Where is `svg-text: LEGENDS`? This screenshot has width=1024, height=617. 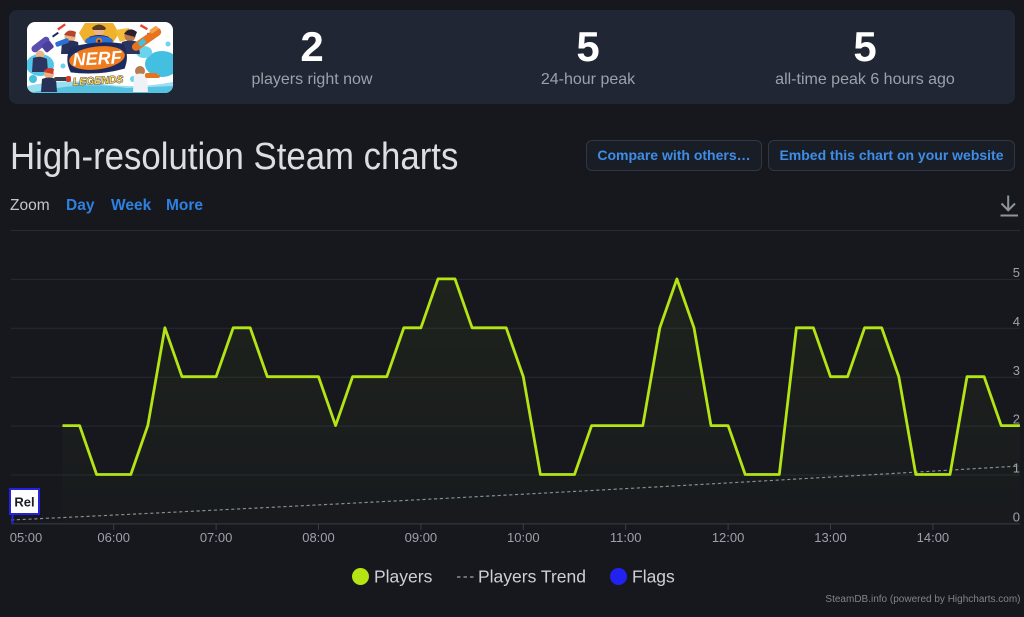 svg-text: LEGENDS is located at coordinates (97, 81).